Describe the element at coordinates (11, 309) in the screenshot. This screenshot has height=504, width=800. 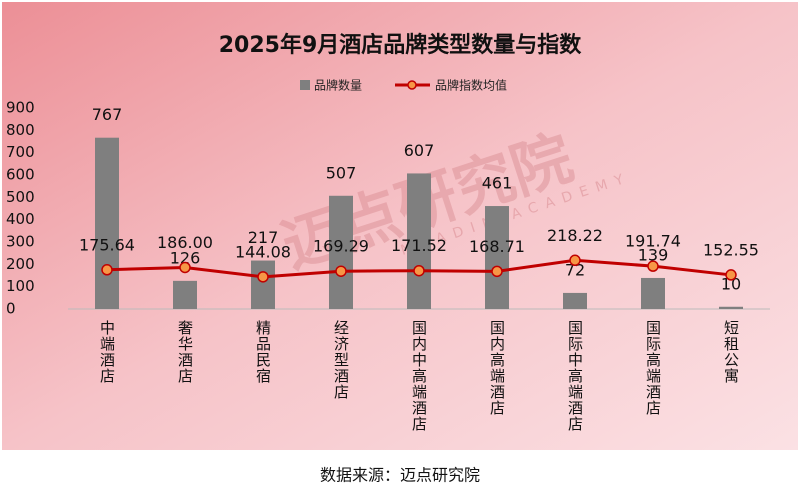
I see `y-tick-label: 0` at that location.